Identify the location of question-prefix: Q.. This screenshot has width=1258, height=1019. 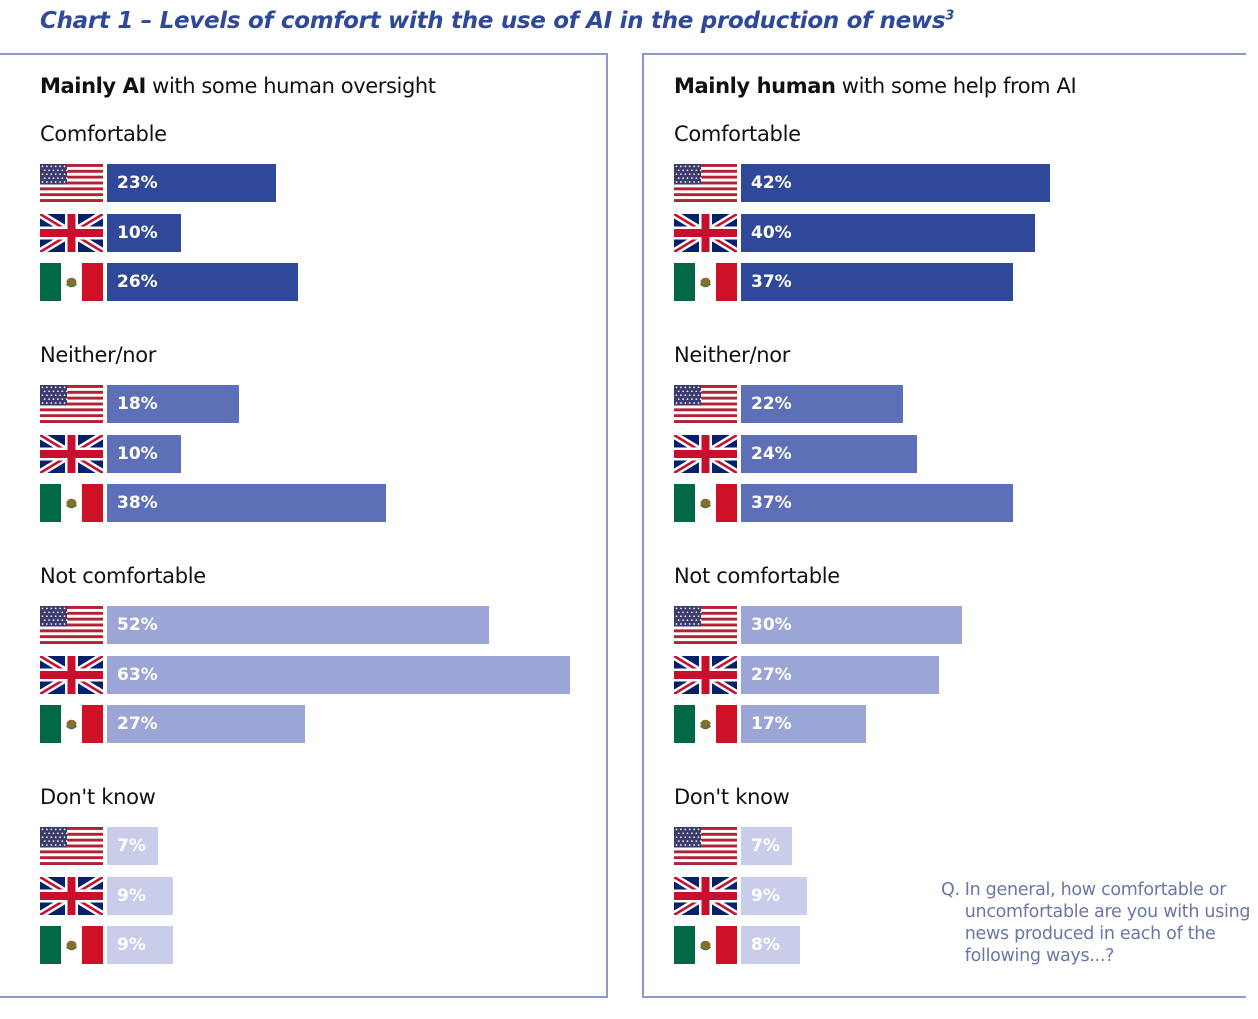
(950, 890).